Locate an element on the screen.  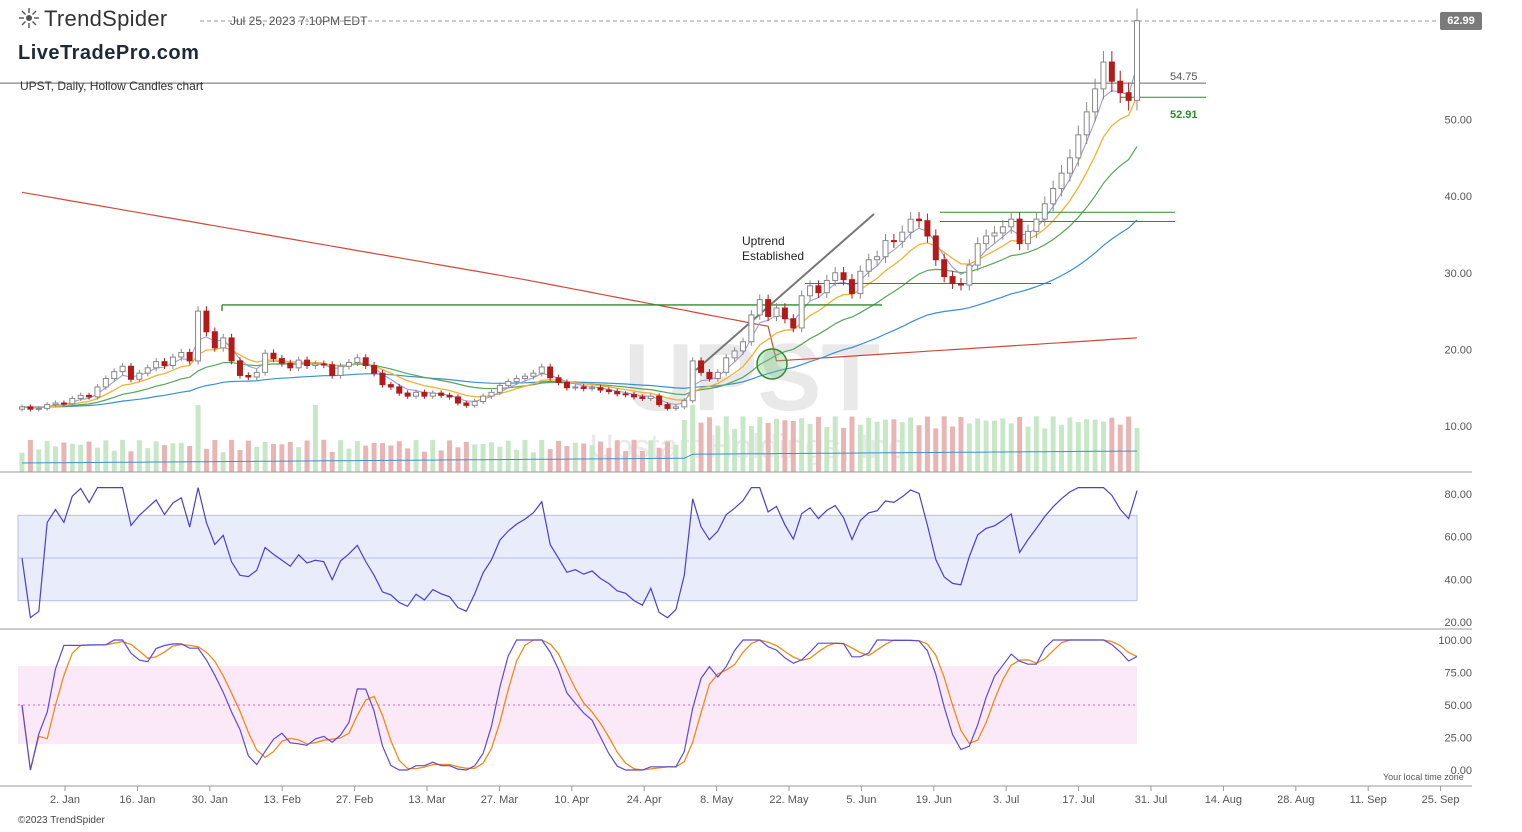
local-time-label: Your local time zone is located at coordinates (1423, 777).